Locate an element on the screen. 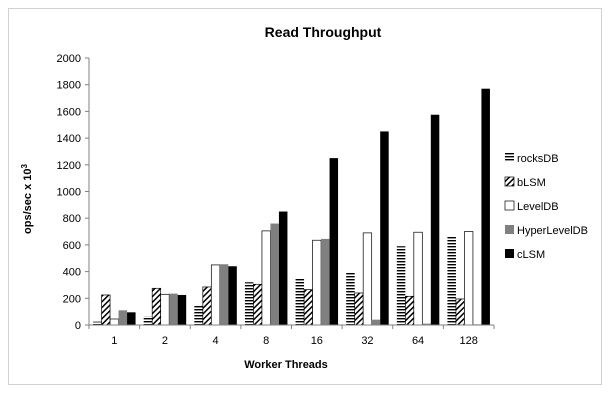 Image resolution: width=611 pixels, height=393 pixels. y-tick-label: 600 is located at coordinates (72, 246).